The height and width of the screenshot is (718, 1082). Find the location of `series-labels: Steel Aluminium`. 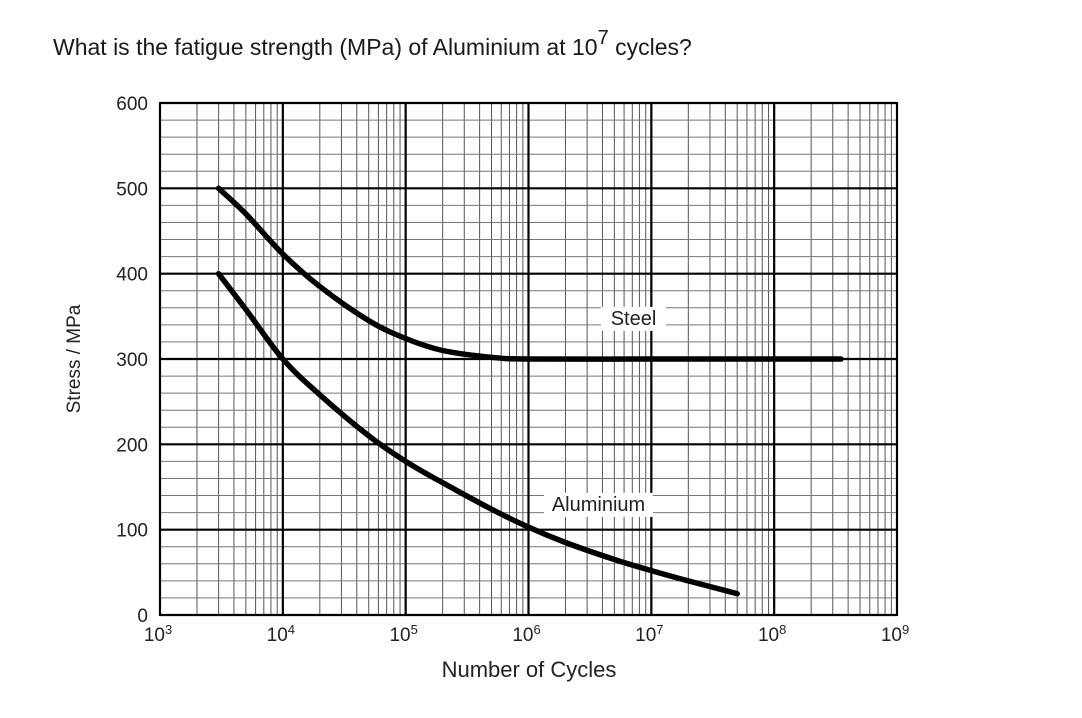

series-labels: Steel Aluminium is located at coordinates (605, 411).